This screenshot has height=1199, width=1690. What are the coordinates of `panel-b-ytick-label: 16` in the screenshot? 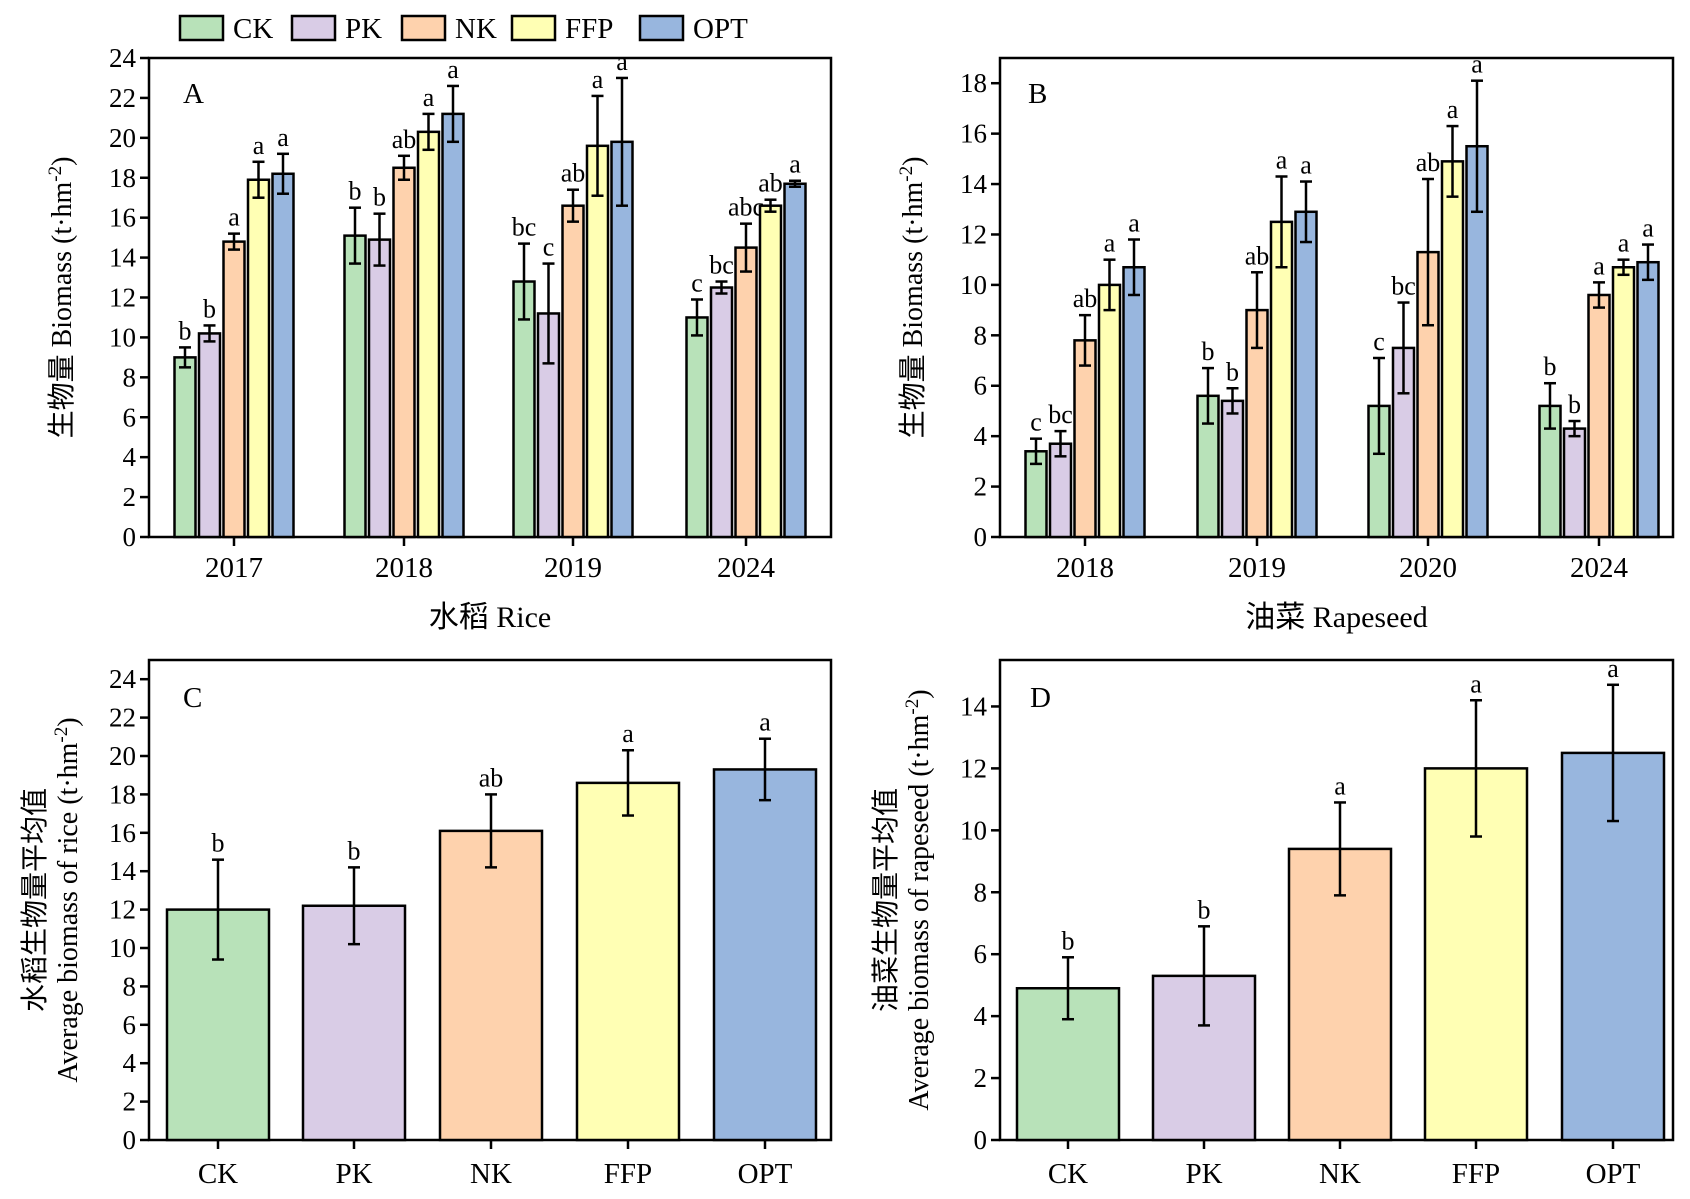 It's located at (973, 134).